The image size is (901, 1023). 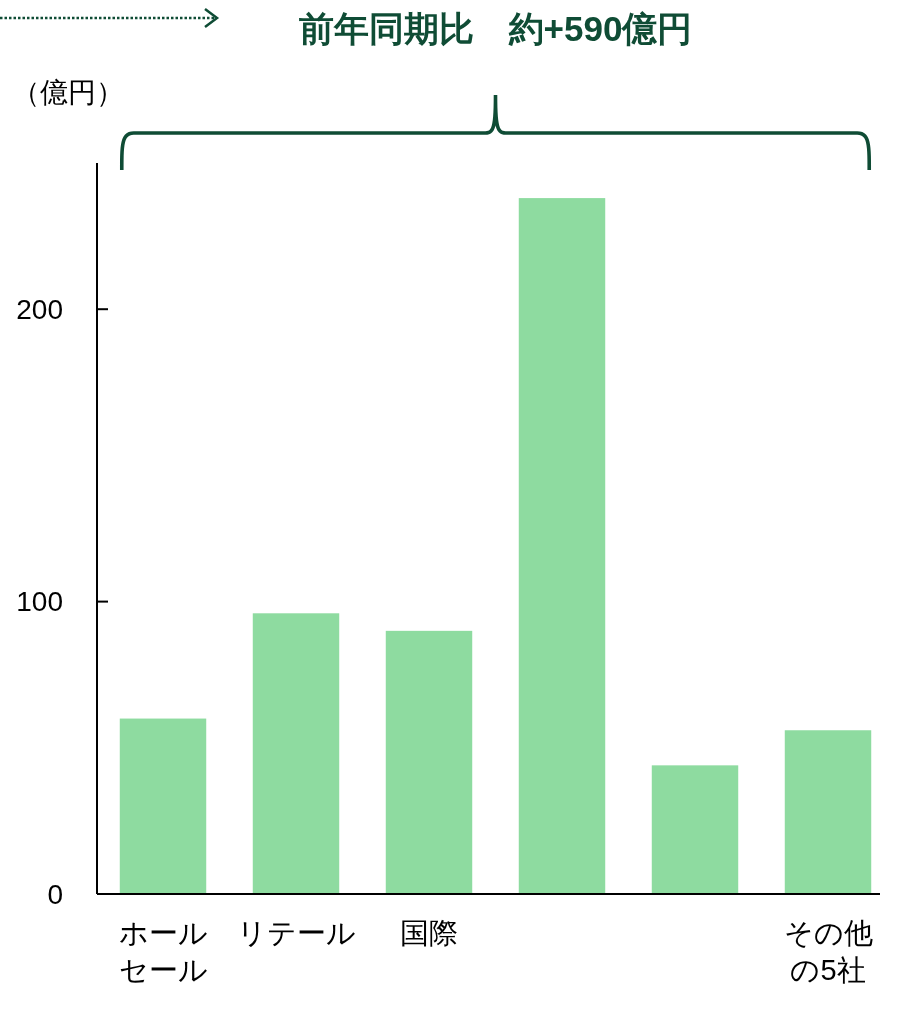 I want to click on x-tick-label: その他の5社, so click(x=828, y=951).